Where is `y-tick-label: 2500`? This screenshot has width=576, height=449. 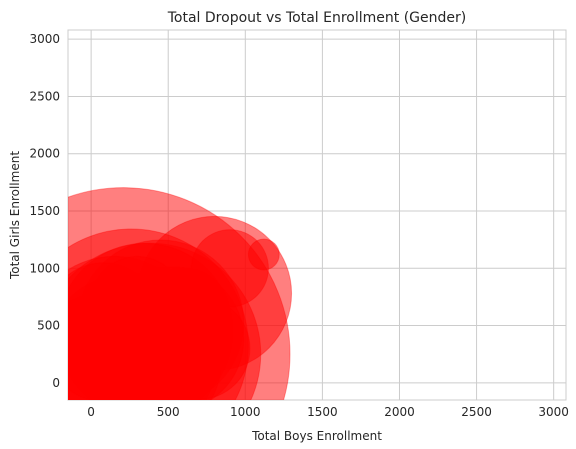 y-tick-label: 2500 is located at coordinates (44, 96).